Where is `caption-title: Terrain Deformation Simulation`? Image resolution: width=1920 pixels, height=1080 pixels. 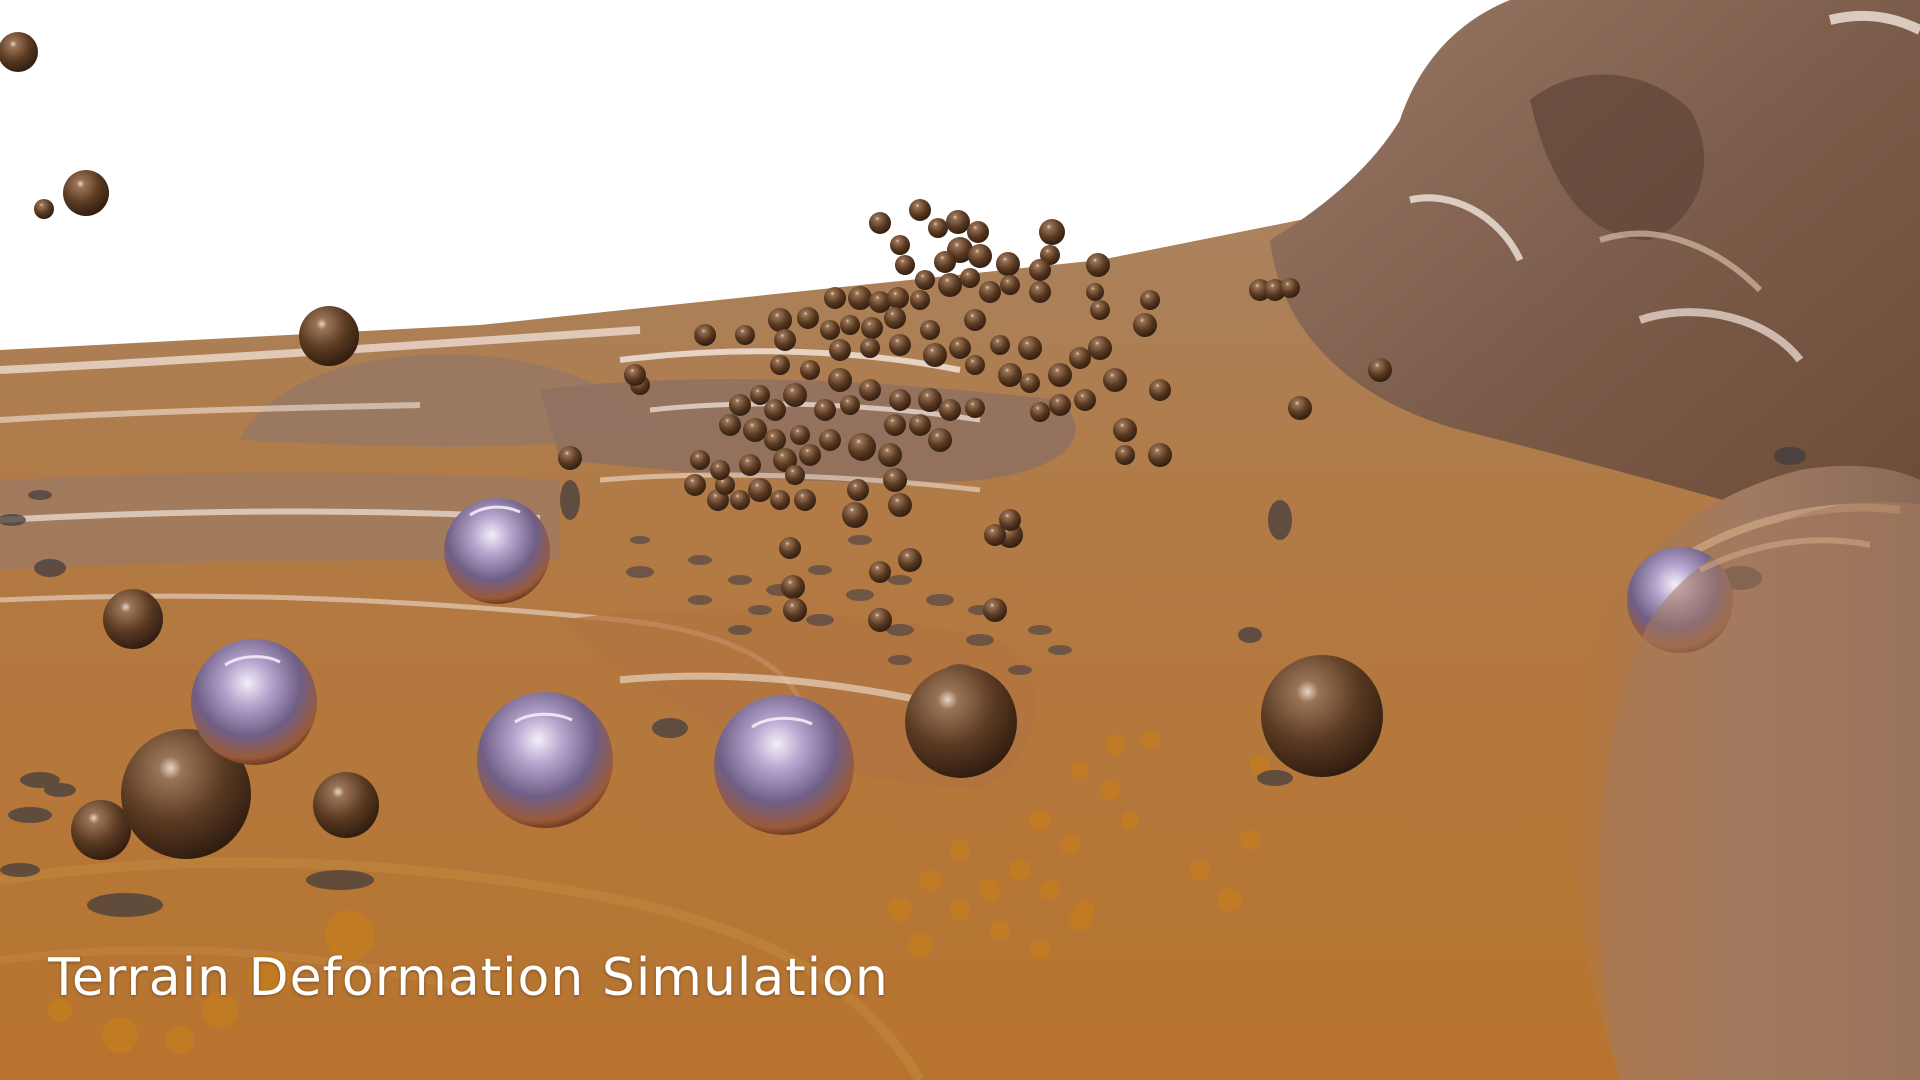 caption-title: Terrain Deformation Simulation is located at coordinates (468, 978).